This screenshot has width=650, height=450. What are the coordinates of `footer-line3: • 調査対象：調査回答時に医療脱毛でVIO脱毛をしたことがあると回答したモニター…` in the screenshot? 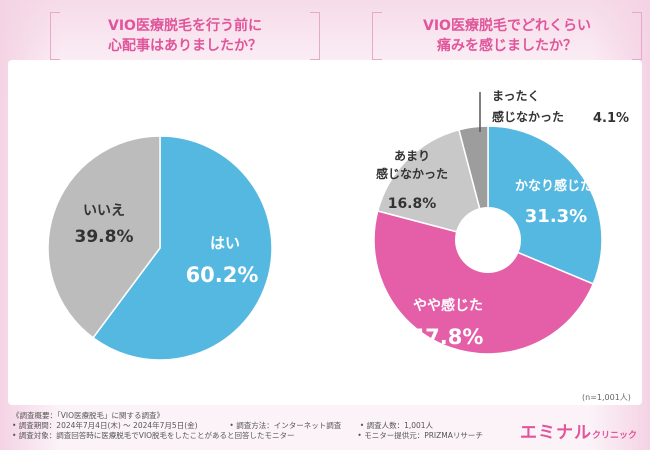 It's located at (262, 436).